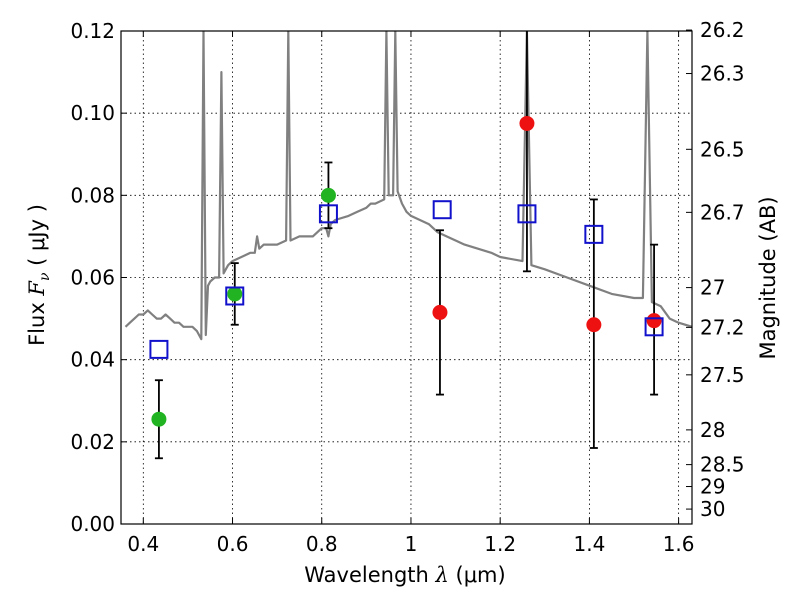  What do you see at coordinates (411, 544) in the screenshot?
I see `x-tick-label: 1` at bounding box center [411, 544].